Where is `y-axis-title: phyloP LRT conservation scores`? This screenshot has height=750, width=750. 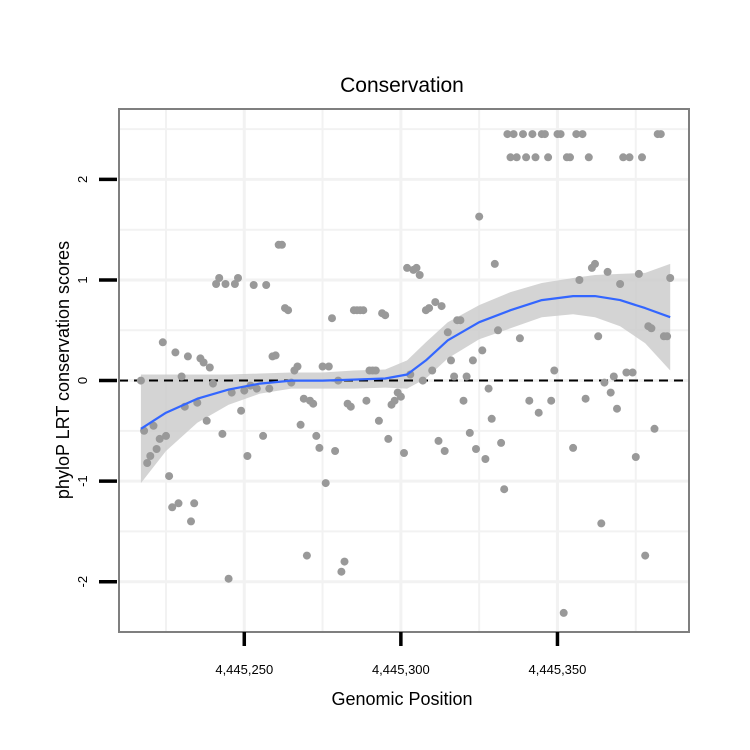 y-axis-title: phyloP LRT conservation scores is located at coordinates (63, 370).